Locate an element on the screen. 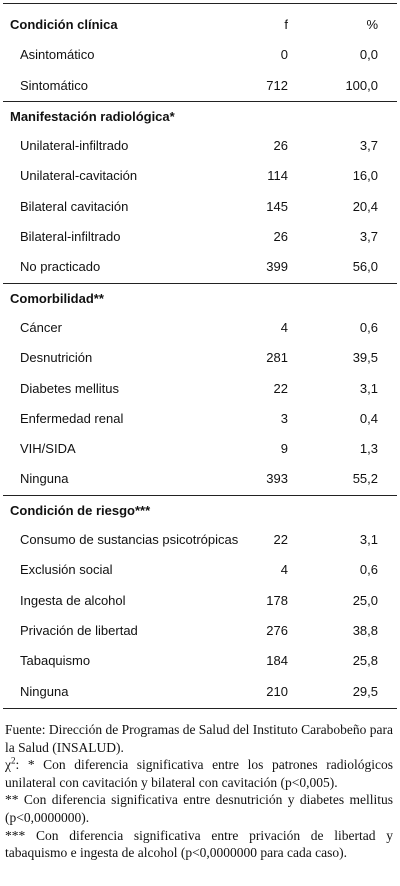 The width and height of the screenshot is (400, 886). row-pct: 16,0 is located at coordinates (365, 176).